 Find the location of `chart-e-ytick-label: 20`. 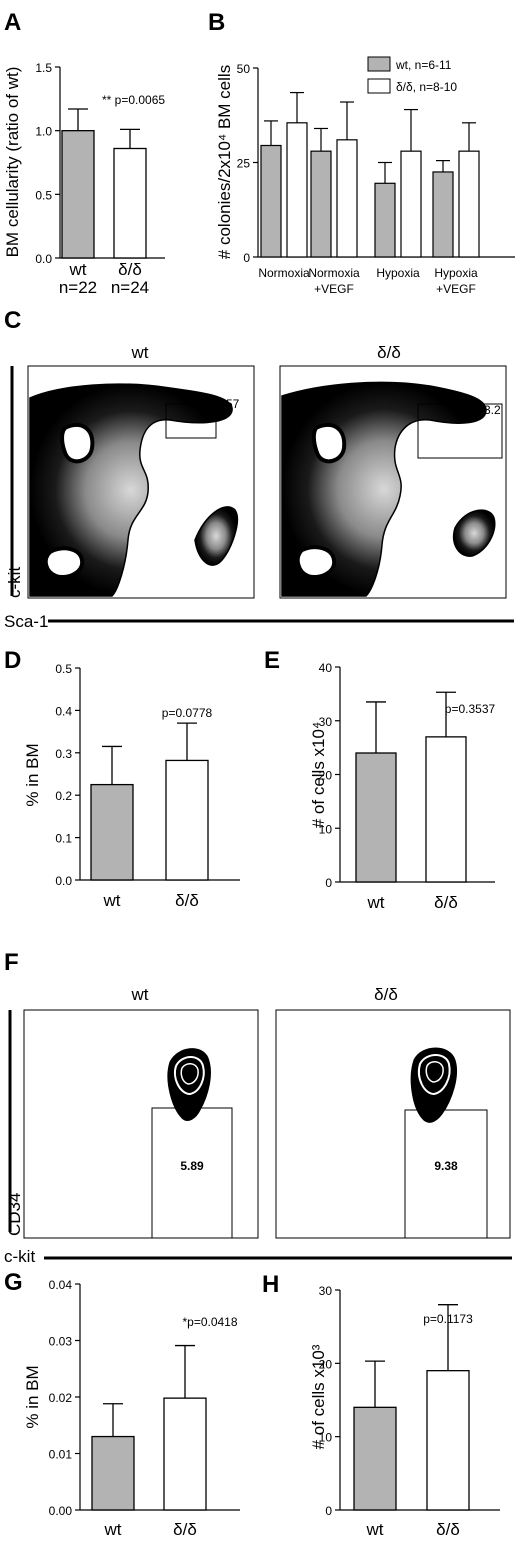

chart-e-ytick-label: 20 is located at coordinates (326, 776).